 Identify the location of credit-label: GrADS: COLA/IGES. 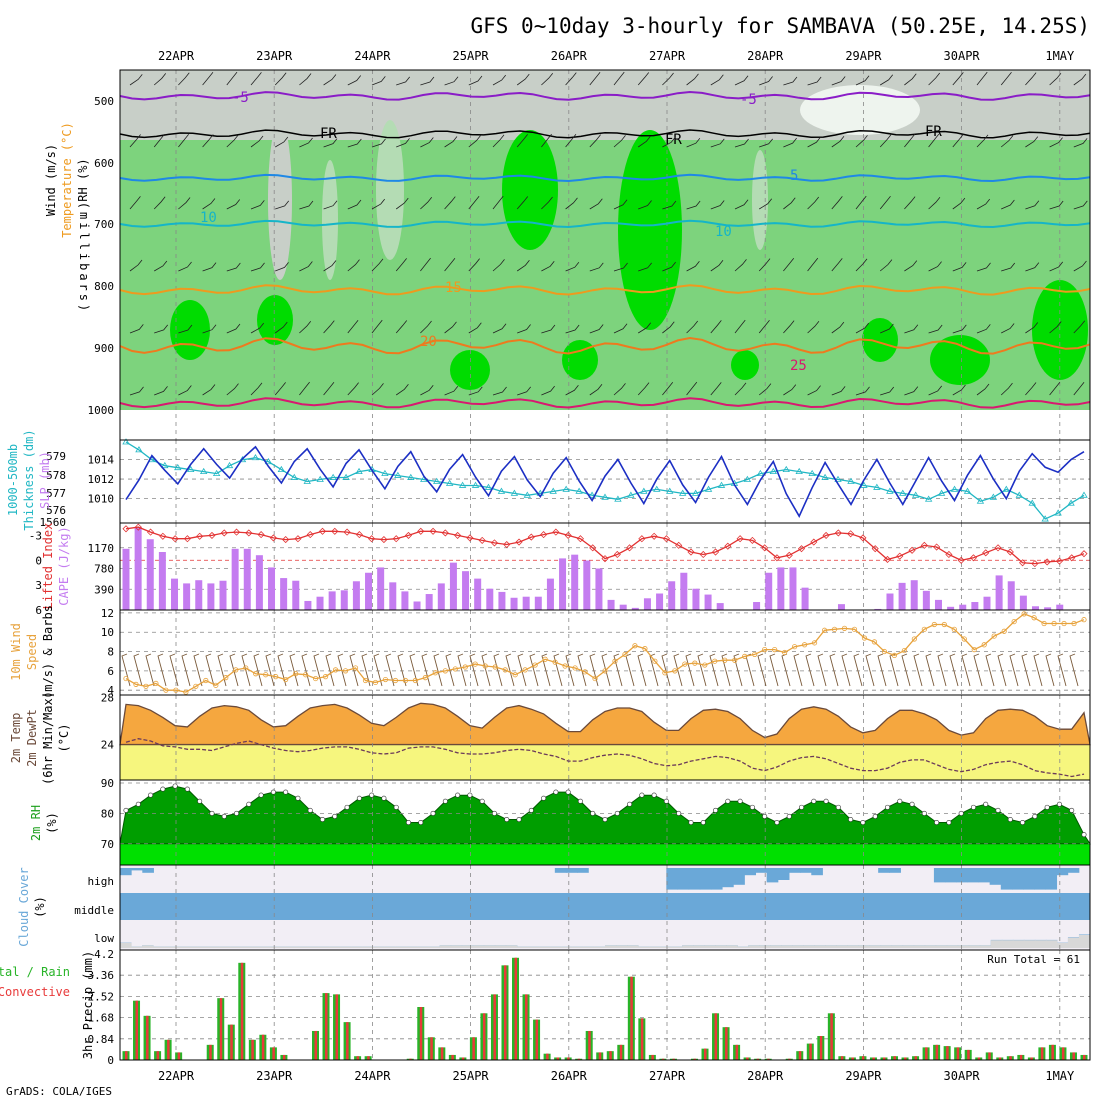
(59, 1091).